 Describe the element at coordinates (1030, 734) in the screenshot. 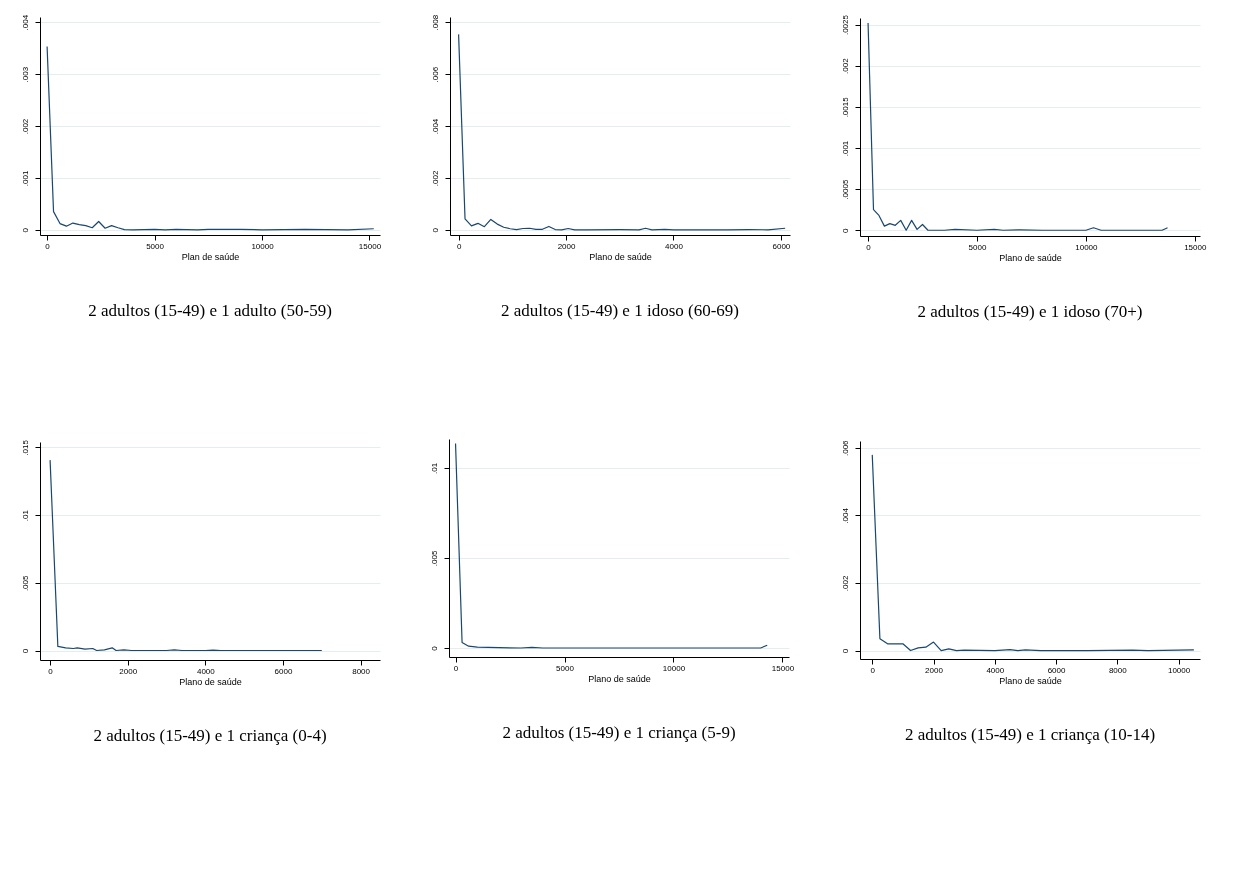

I see `text: 2 adultos (15-49) e 1 criança (10-14)` at that location.